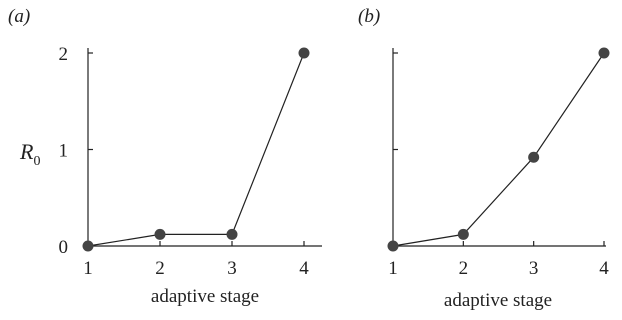 The width and height of the screenshot is (622, 320). Describe the element at coordinates (464, 268) in the screenshot. I see `panel-b-x-tick-label: 2` at that location.